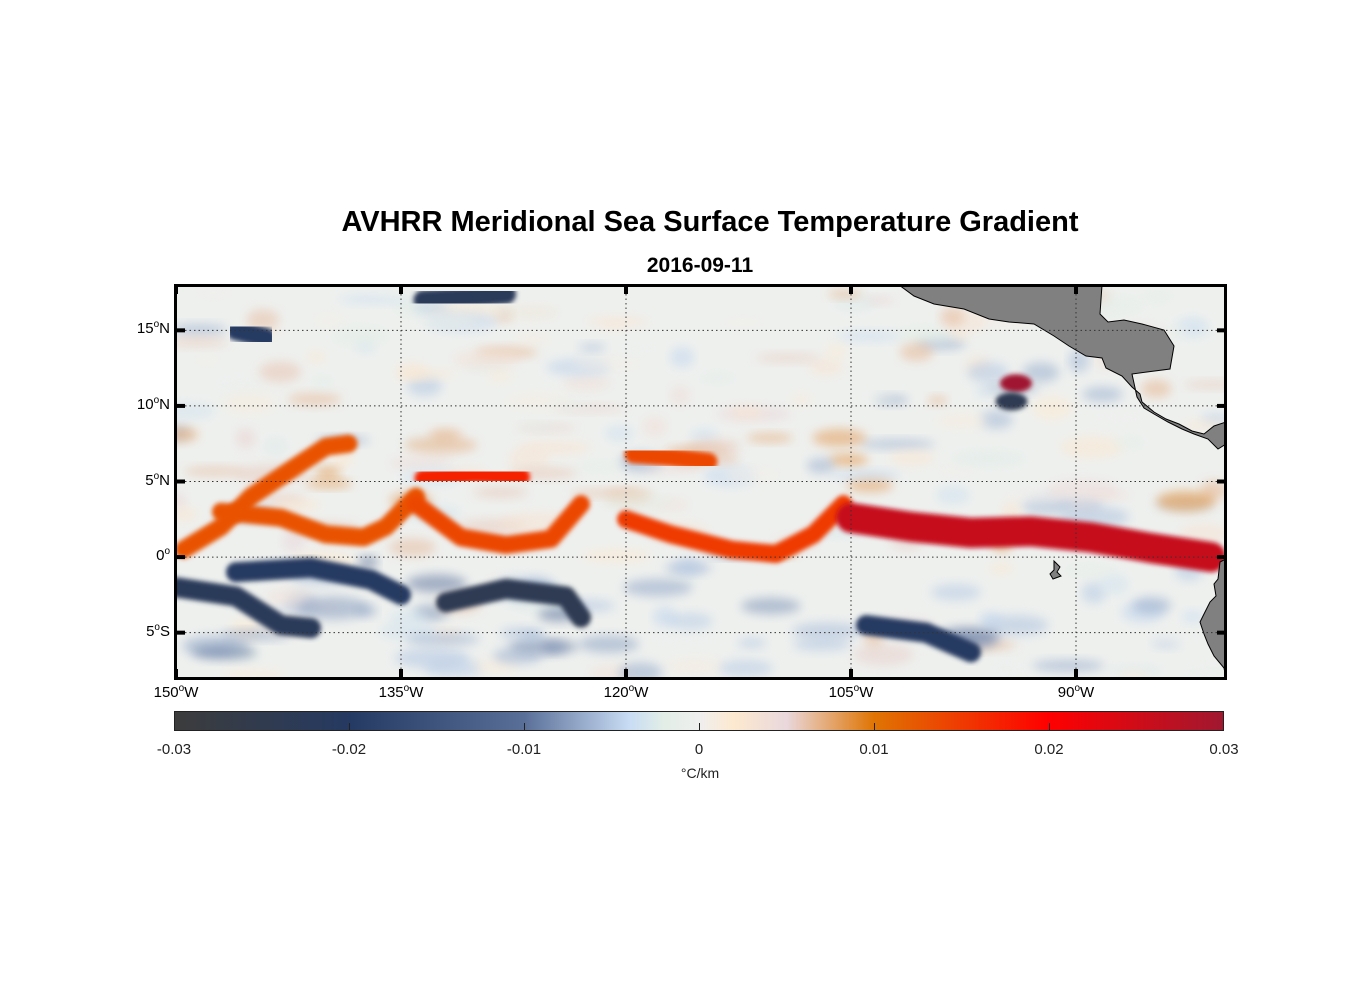 This screenshot has height=1000, width=1356. What do you see at coordinates (851, 692) in the screenshot?
I see `x-tick-label: 105oW` at bounding box center [851, 692].